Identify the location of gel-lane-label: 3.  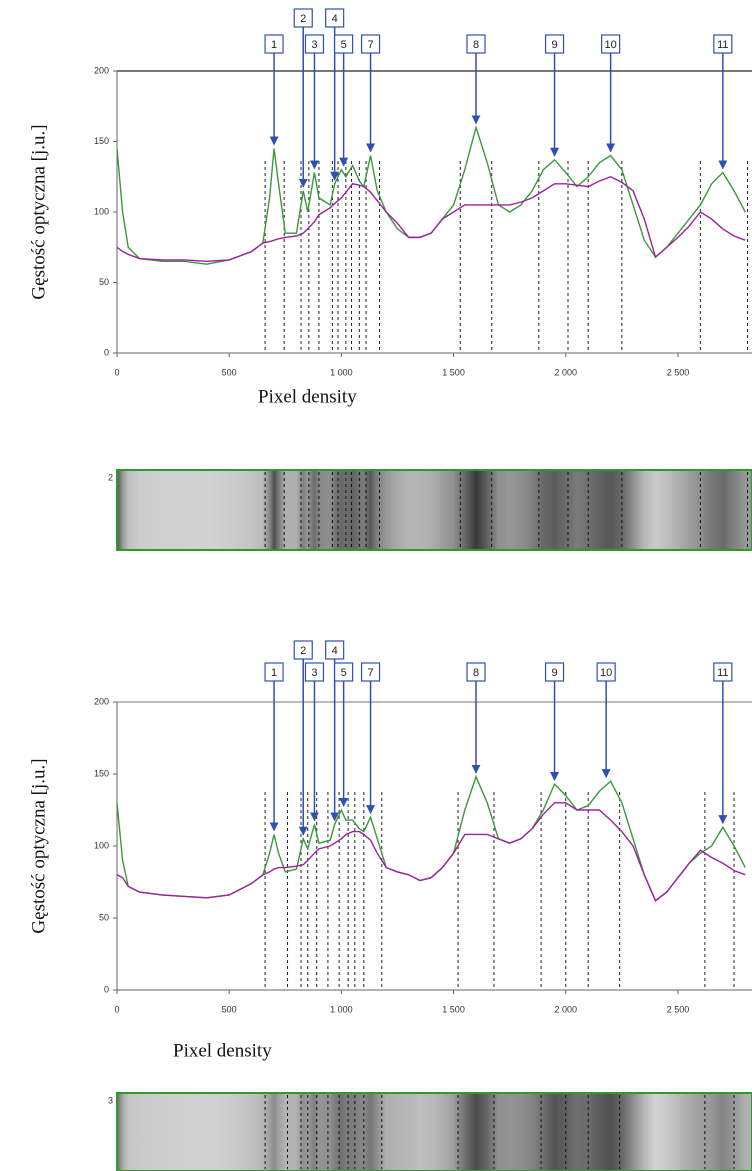
(110, 1100).